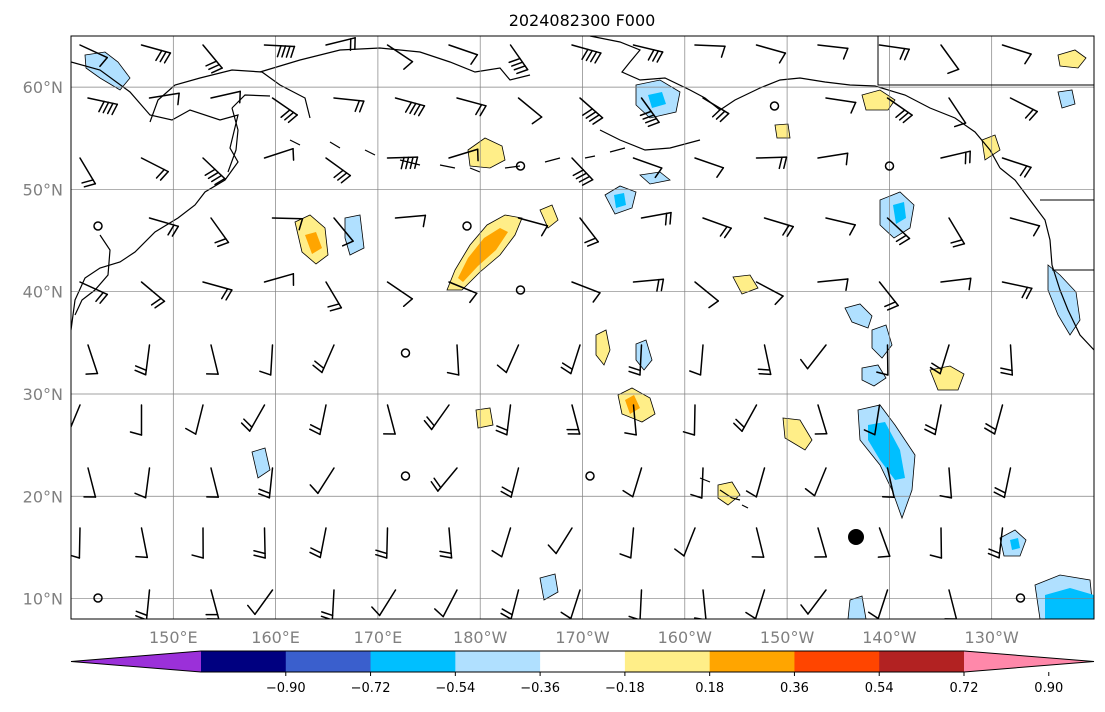 Image resolution: width=1105 pixels, height=712 pixels. I want to click on calm-marker, so click(856, 537).